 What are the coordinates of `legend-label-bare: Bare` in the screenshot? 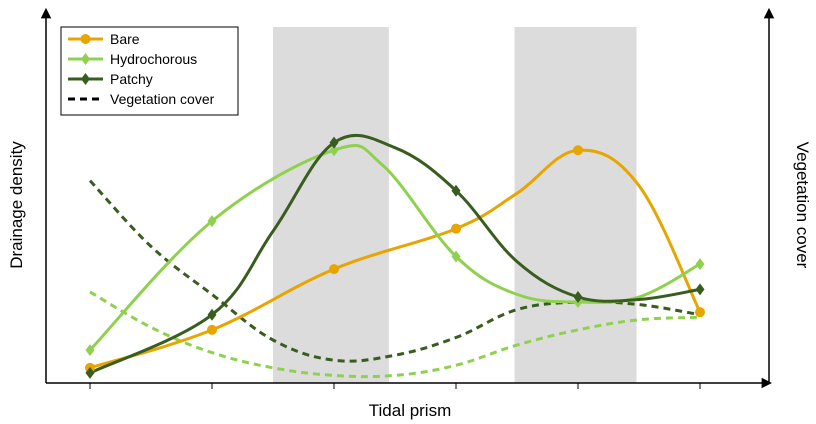 It's located at (125, 39).